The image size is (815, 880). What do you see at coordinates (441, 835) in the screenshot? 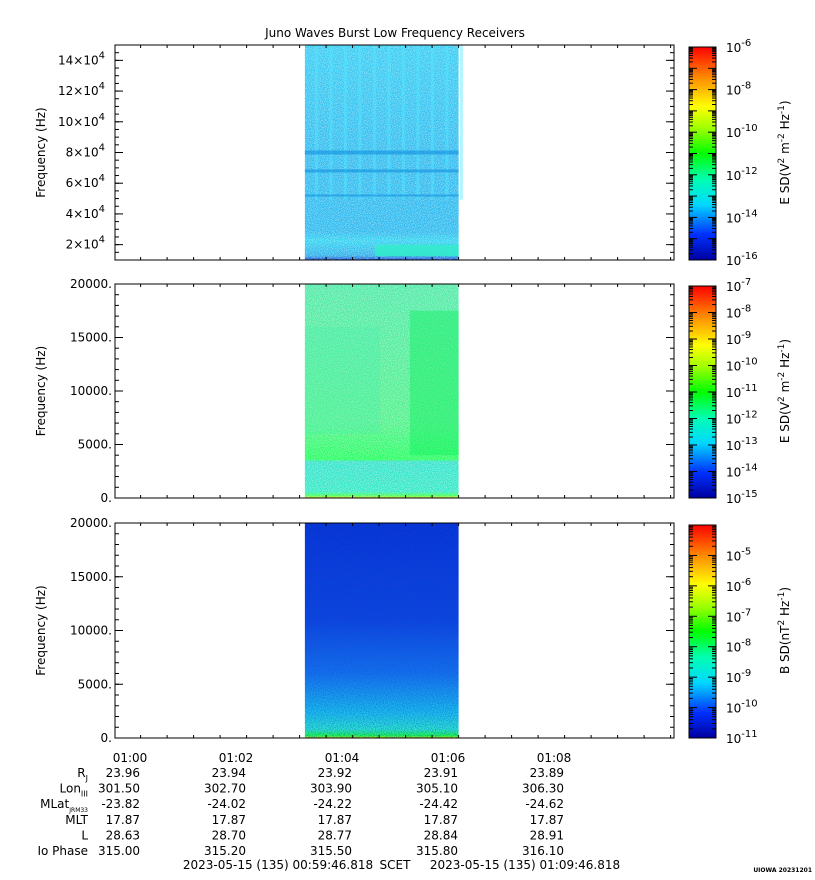
I see `ephemeris-value: 28.84` at bounding box center [441, 835].